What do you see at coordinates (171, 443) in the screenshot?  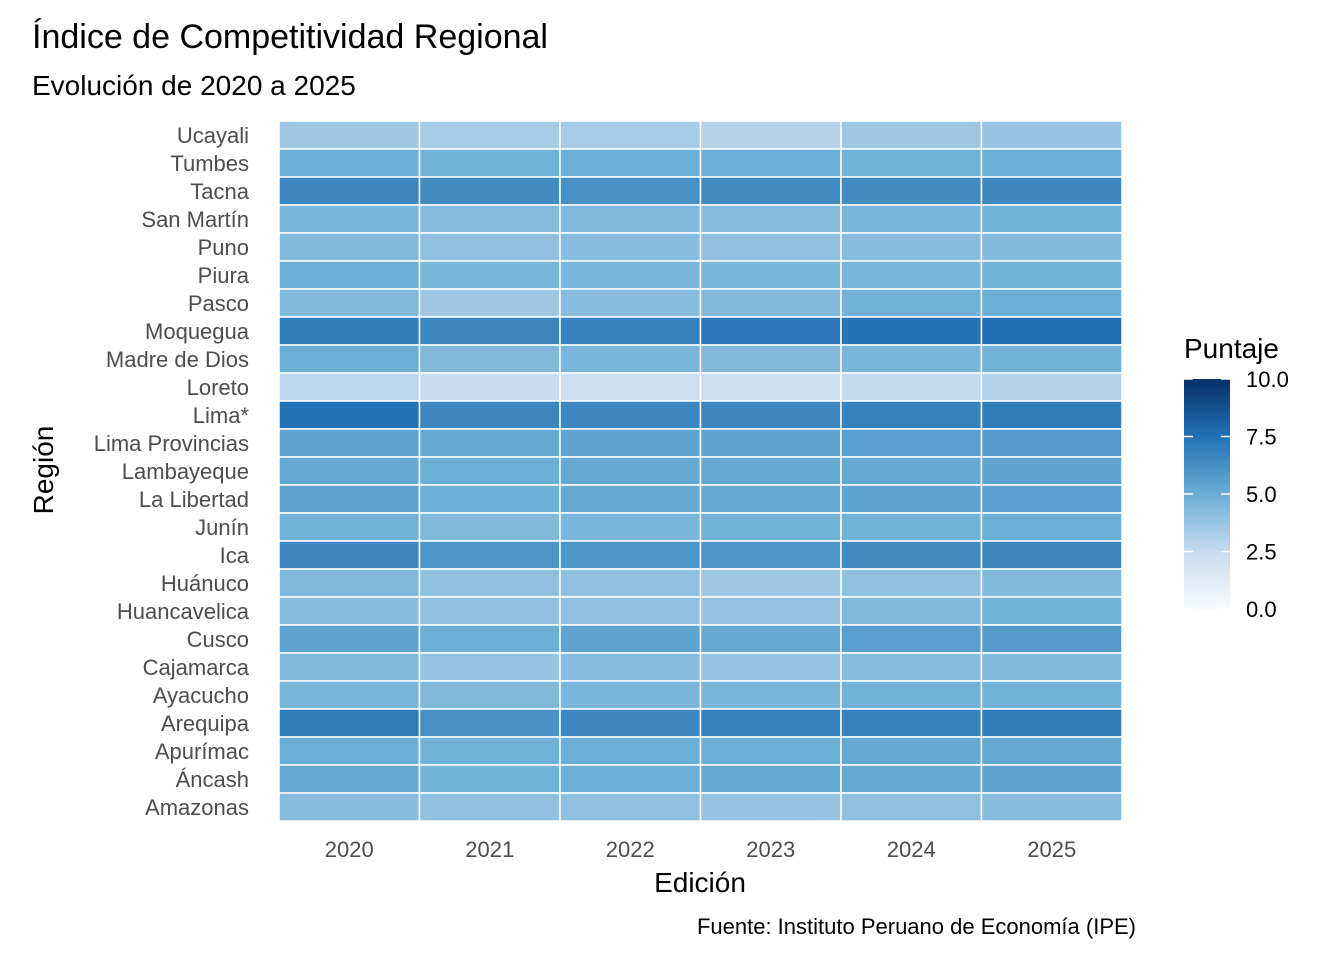 I see `y-tick-label: Lima Provincias` at bounding box center [171, 443].